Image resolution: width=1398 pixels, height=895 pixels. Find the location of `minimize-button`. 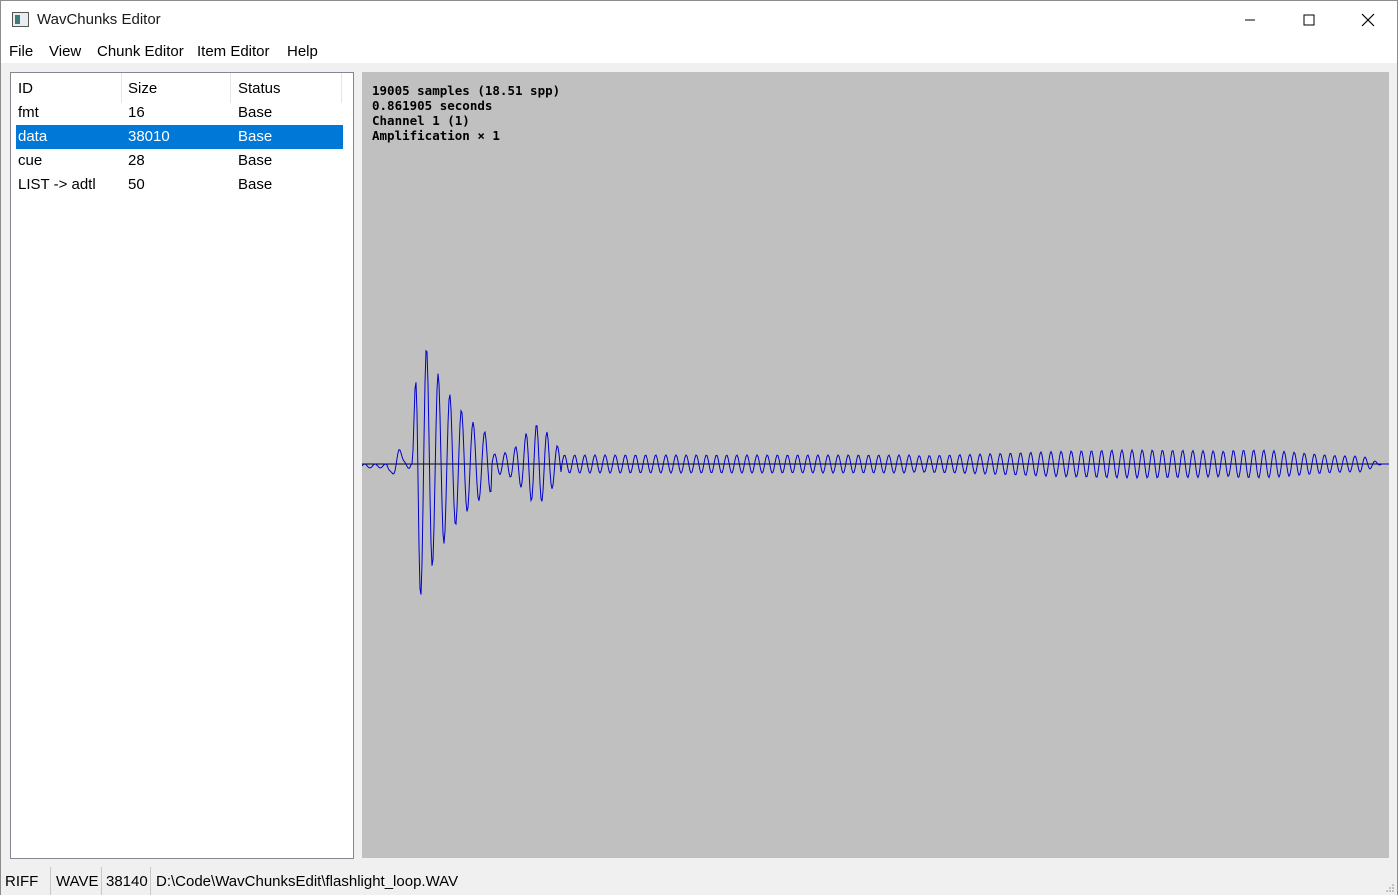

minimize-button is located at coordinates (1250, 20).